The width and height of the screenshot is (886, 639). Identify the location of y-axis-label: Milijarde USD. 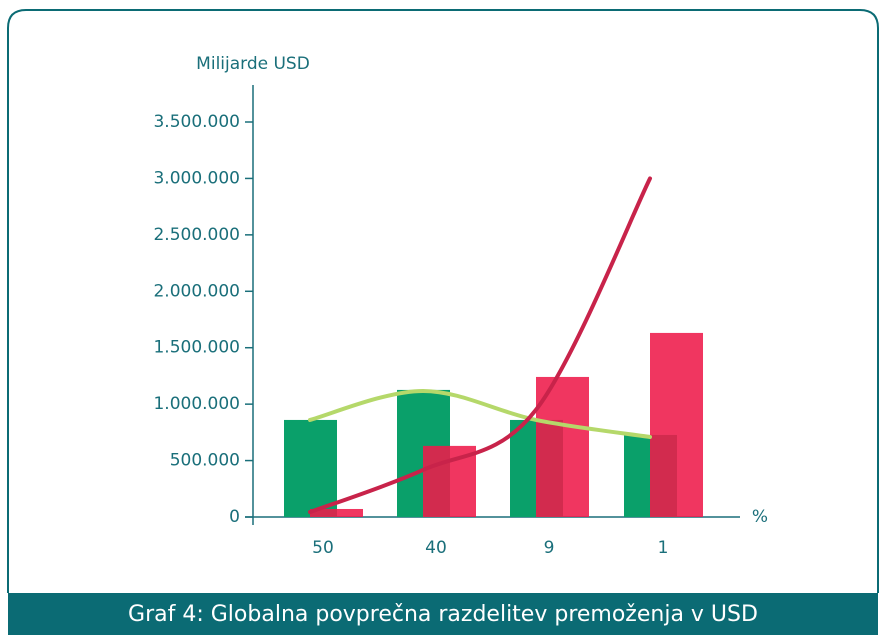
(253, 64).